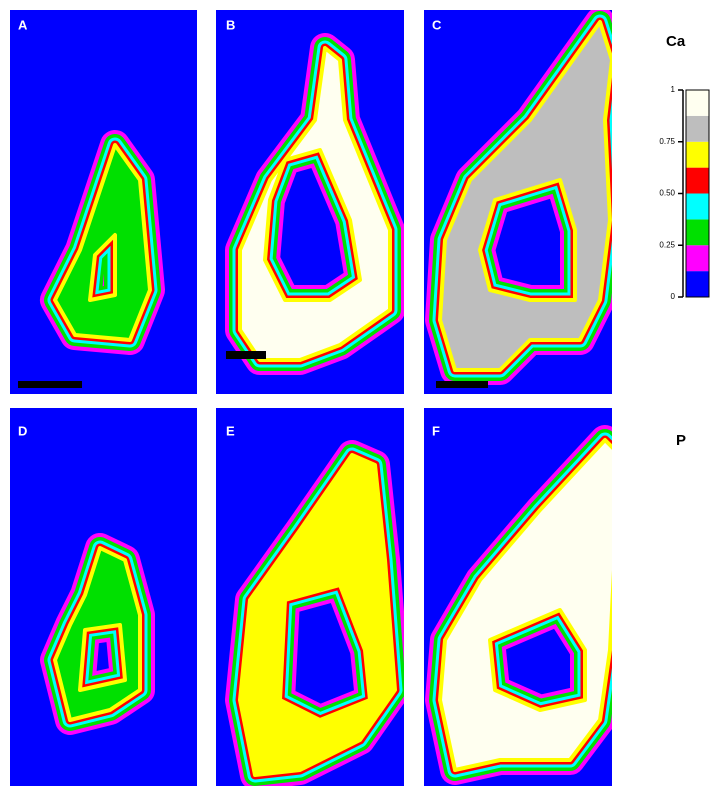  What do you see at coordinates (436, 430) in the screenshot?
I see `panel-label: F` at bounding box center [436, 430].